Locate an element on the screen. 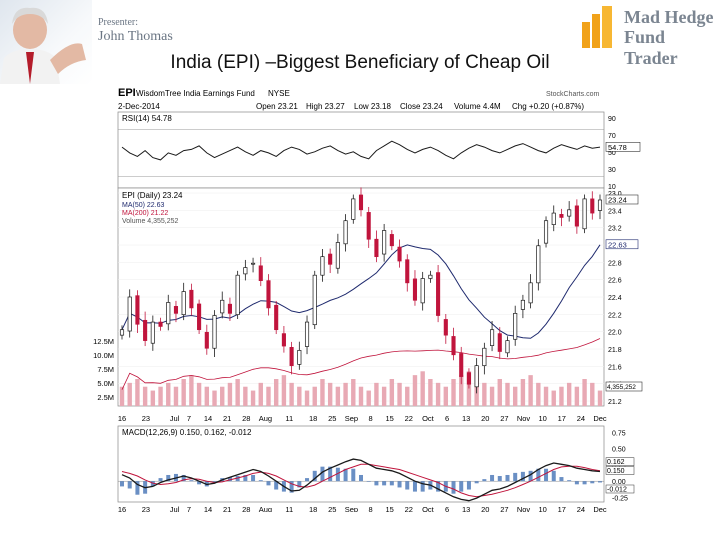 The height and width of the screenshot is (540, 720). quote-change: Chg +0.20 (+0.87%) is located at coordinates (548, 106).